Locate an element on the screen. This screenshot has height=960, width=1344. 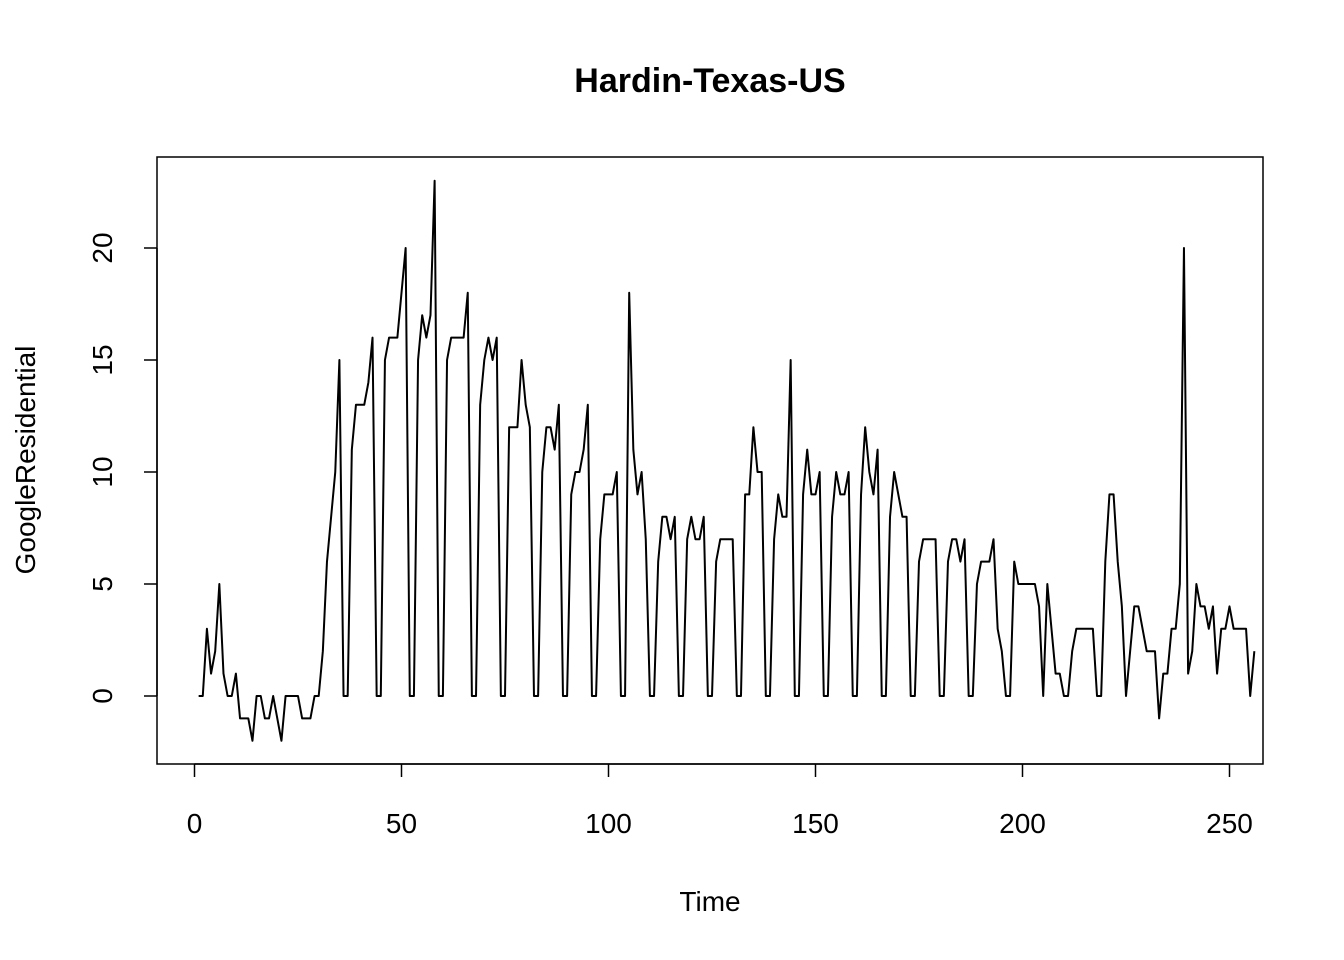
x-tick-label: 100 is located at coordinates (608, 823).